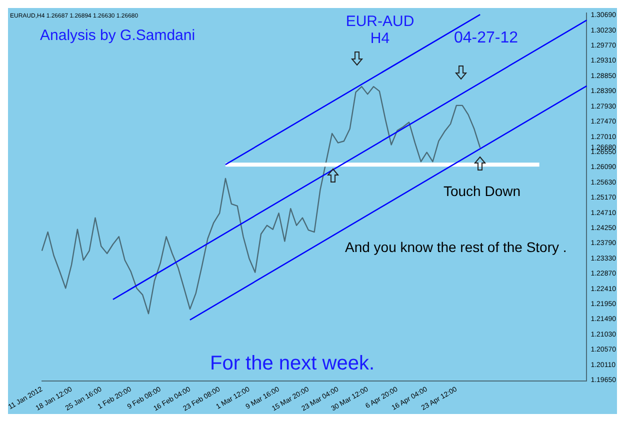 The image size is (625, 422). I want to click on annotation: Touch Down, so click(482, 190).